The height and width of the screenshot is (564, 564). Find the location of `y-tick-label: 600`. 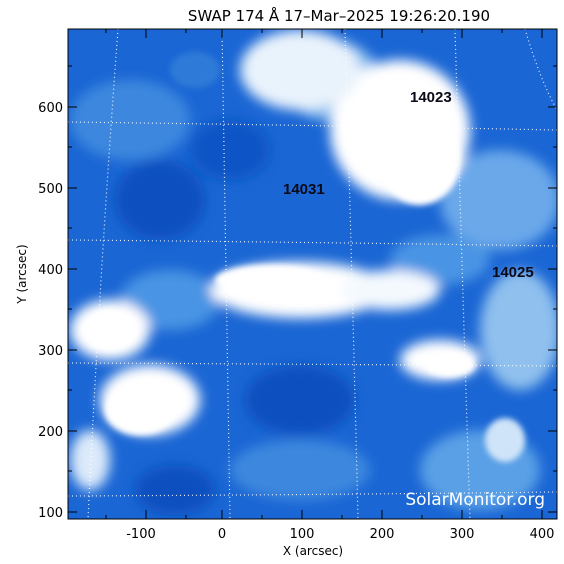

y-tick-label: 600 is located at coordinates (50, 108).